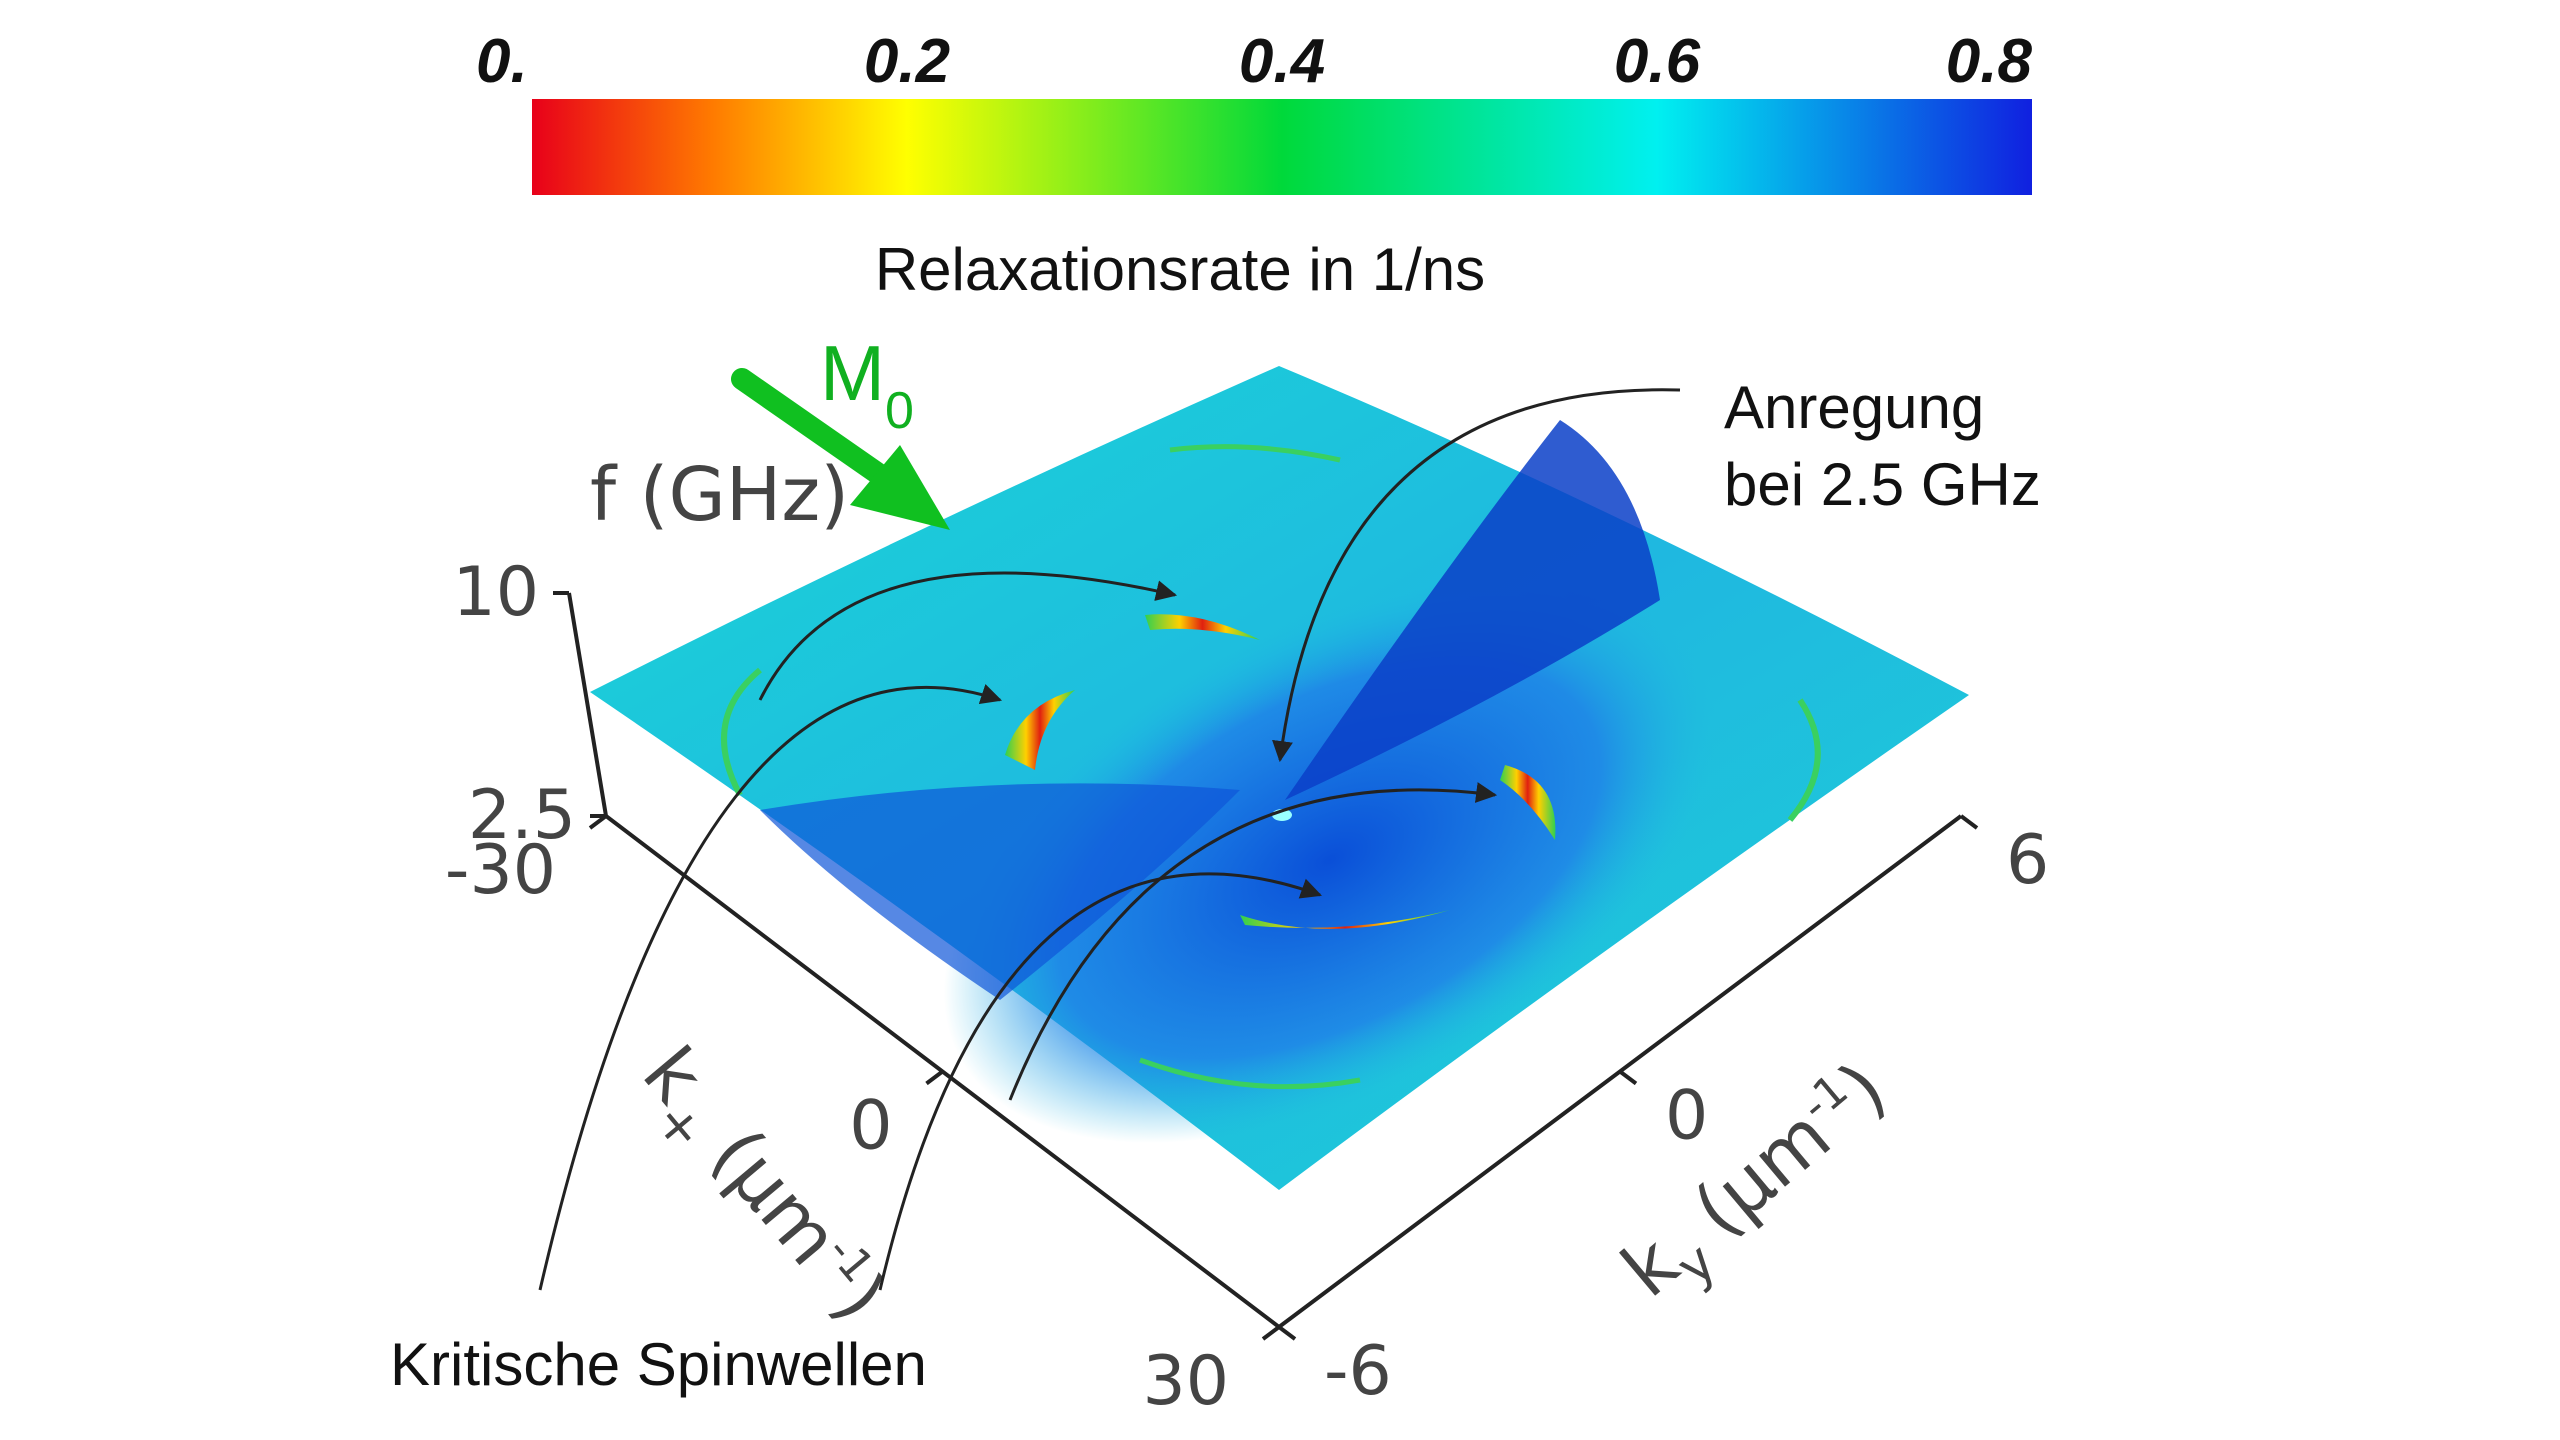  What do you see at coordinates (1657, 61) in the screenshot?
I see `colorbar-tick-label: 0.6` at bounding box center [1657, 61].